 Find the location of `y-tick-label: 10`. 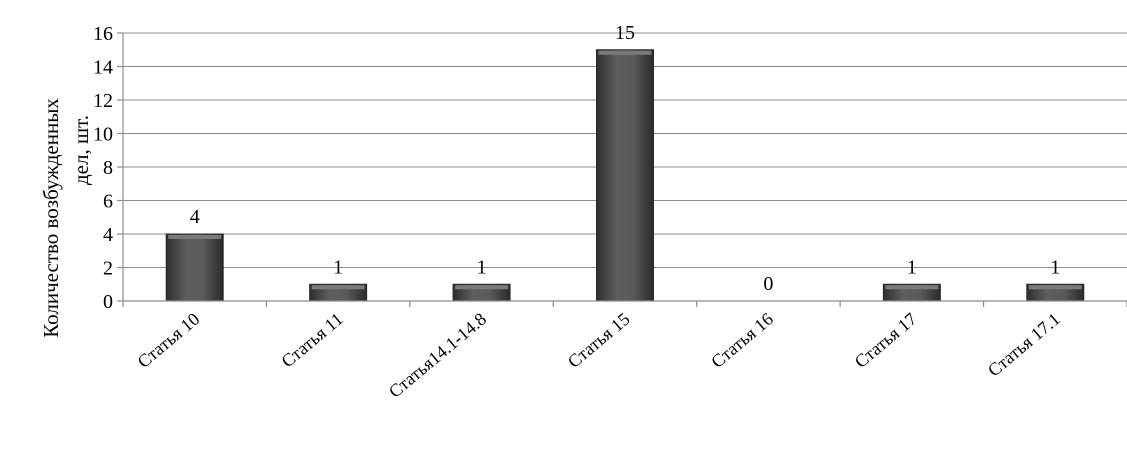

y-tick-label: 10 is located at coordinates (103, 135).